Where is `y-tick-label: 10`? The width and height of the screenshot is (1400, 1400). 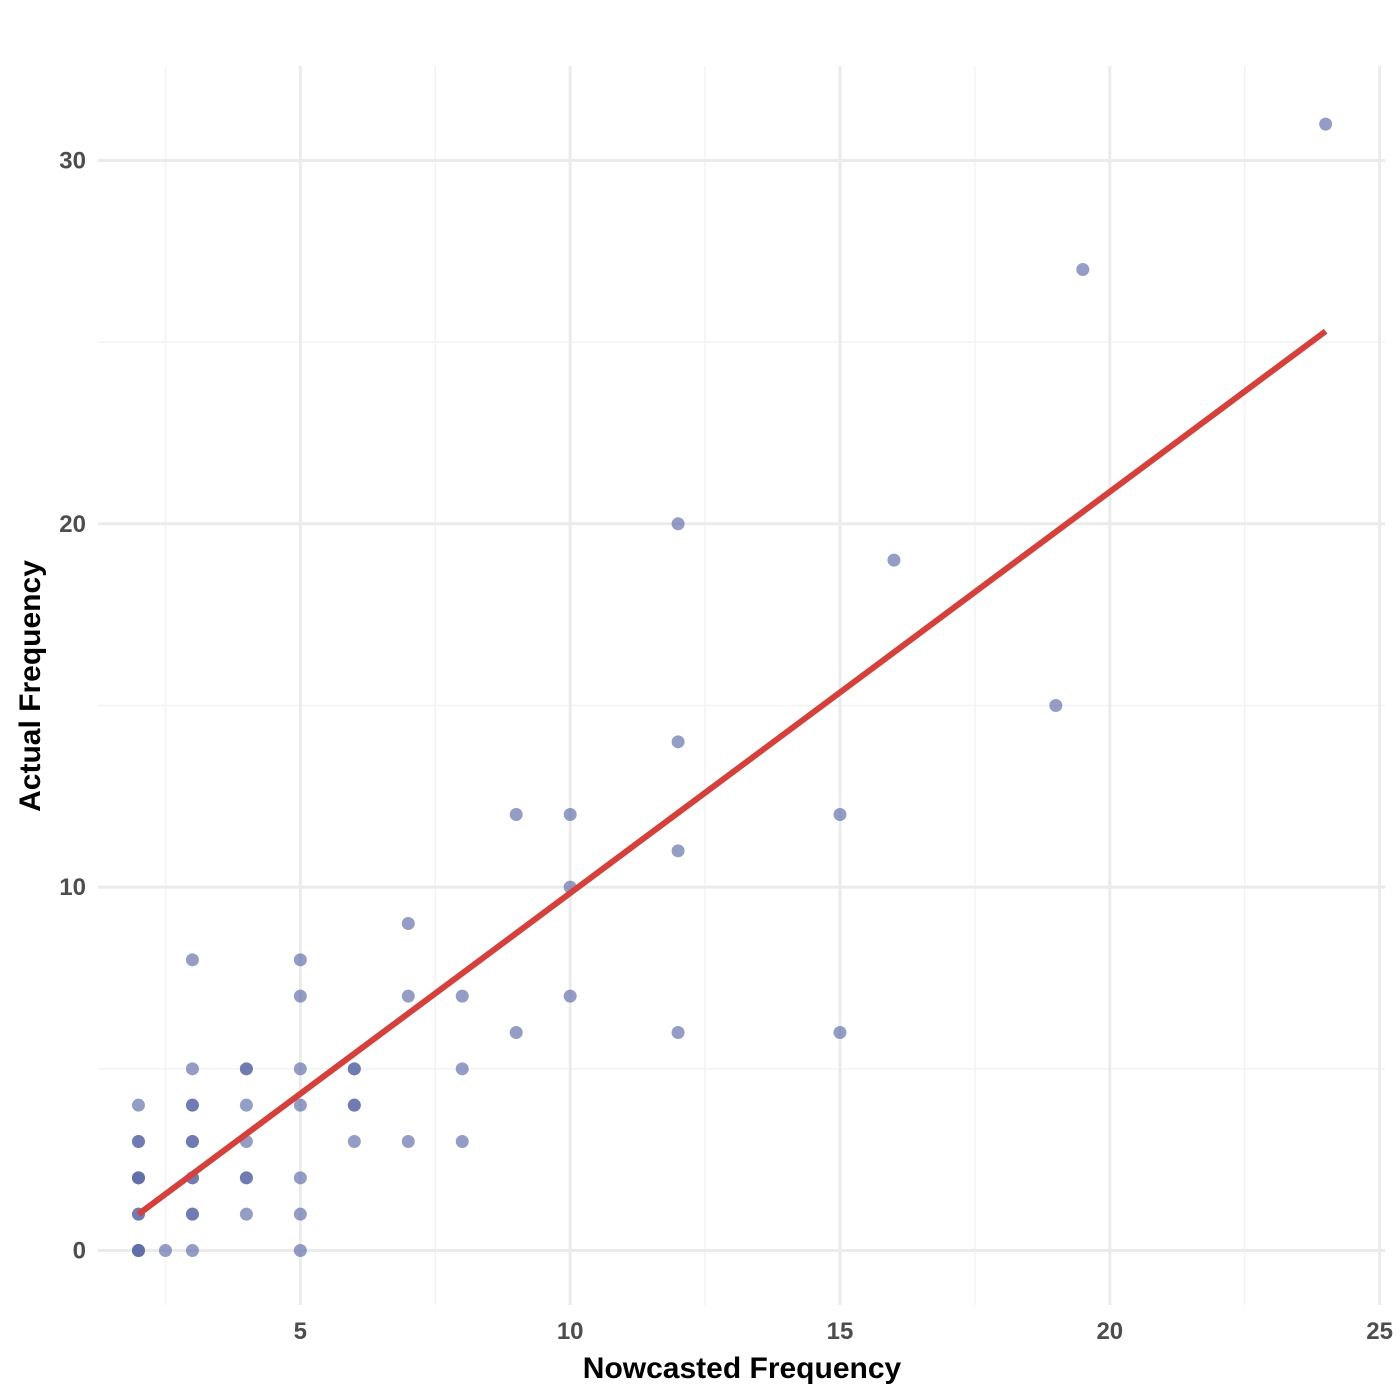
y-tick-label: 10 is located at coordinates (72, 887).